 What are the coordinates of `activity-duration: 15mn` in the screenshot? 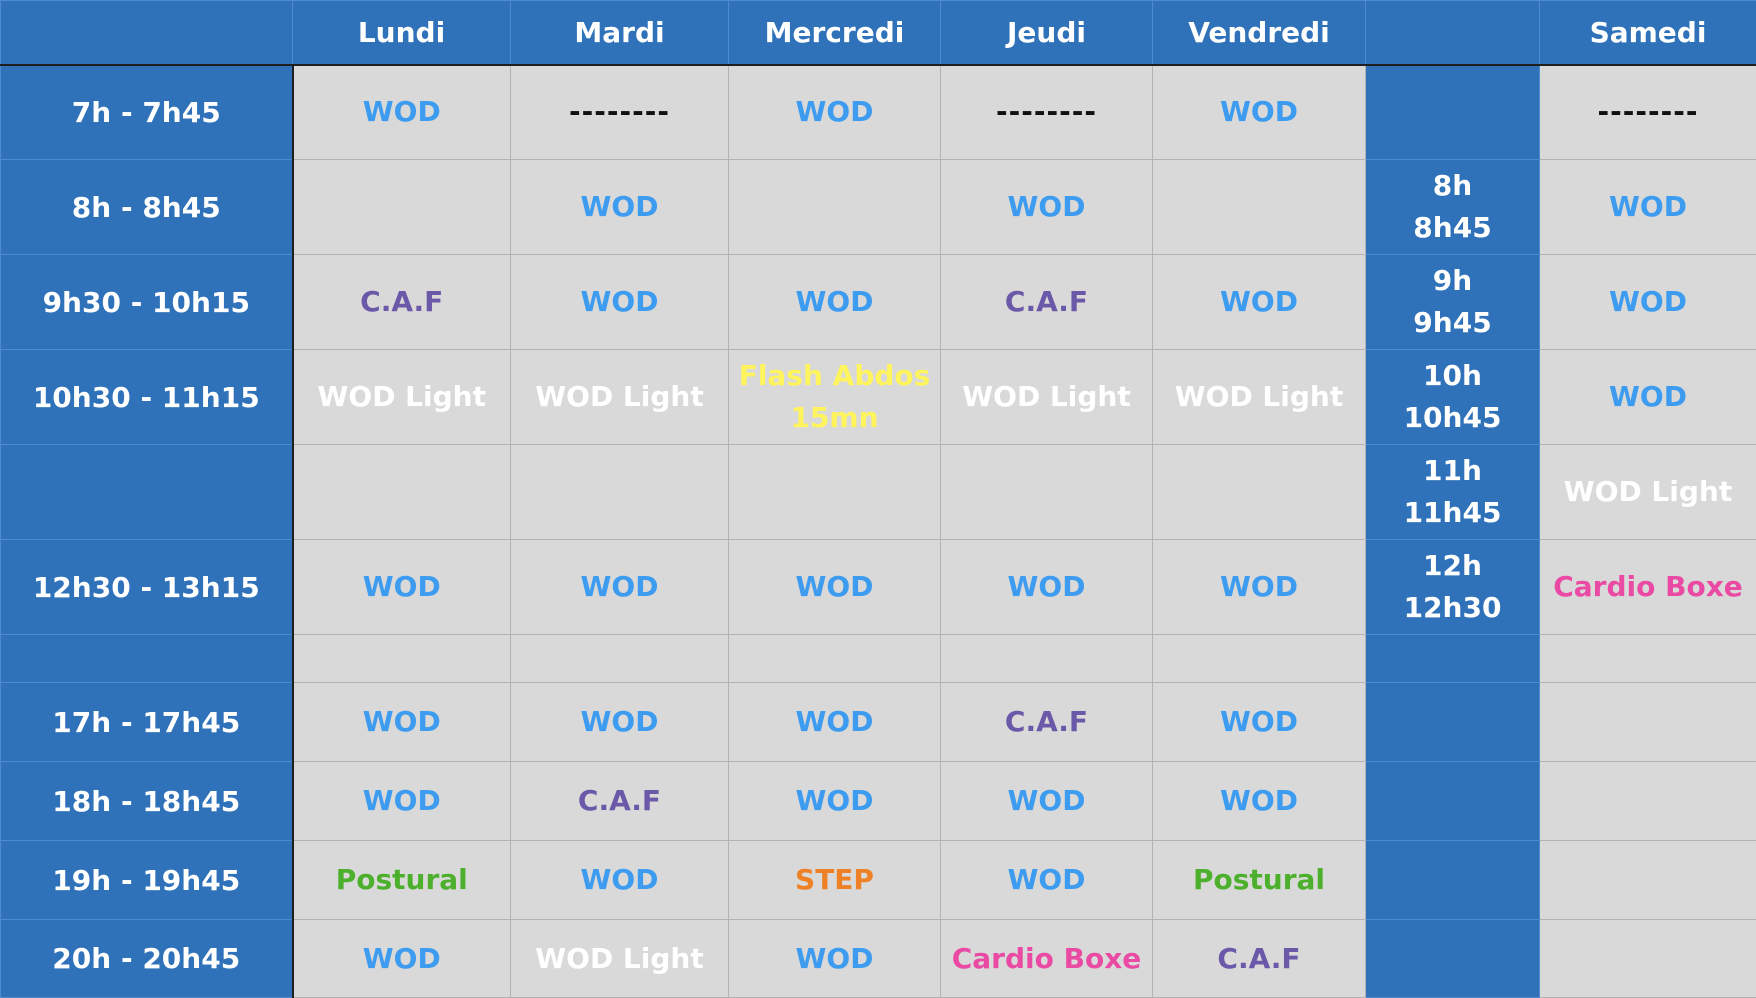 It's located at (834, 418).